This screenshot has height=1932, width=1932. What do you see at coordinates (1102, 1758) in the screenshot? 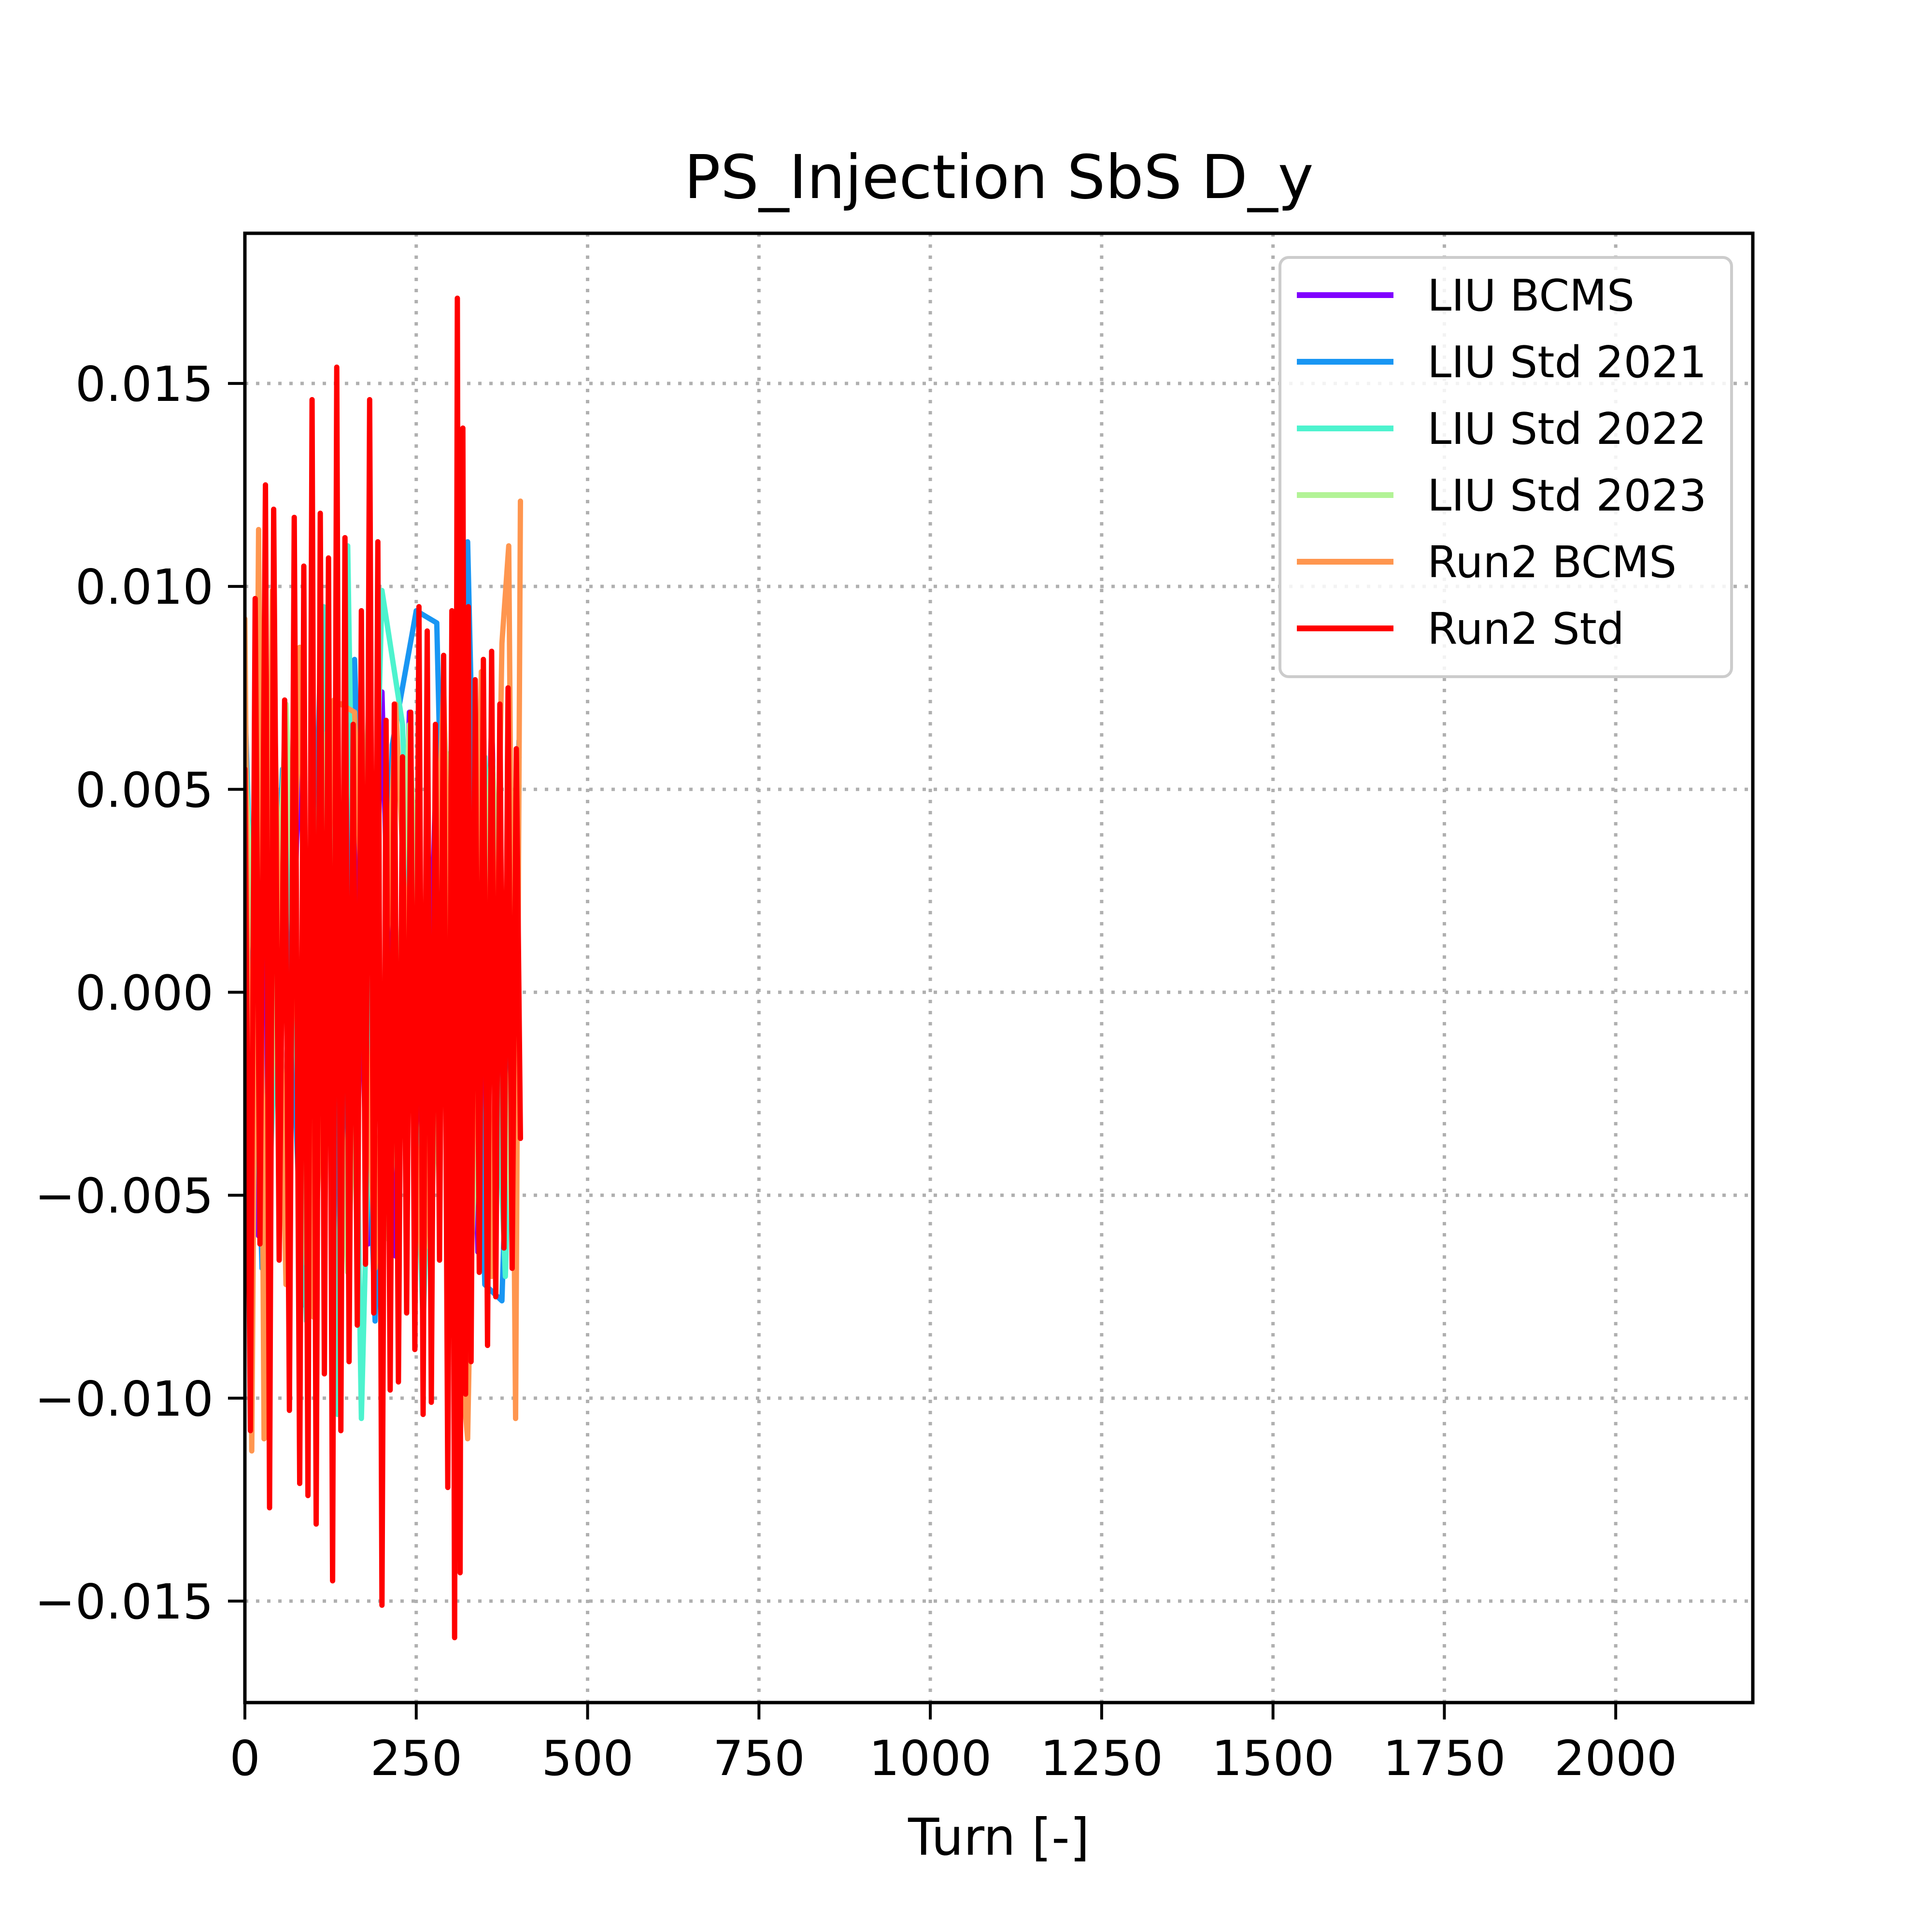
I see `x-tick-label: 1250` at bounding box center [1102, 1758].